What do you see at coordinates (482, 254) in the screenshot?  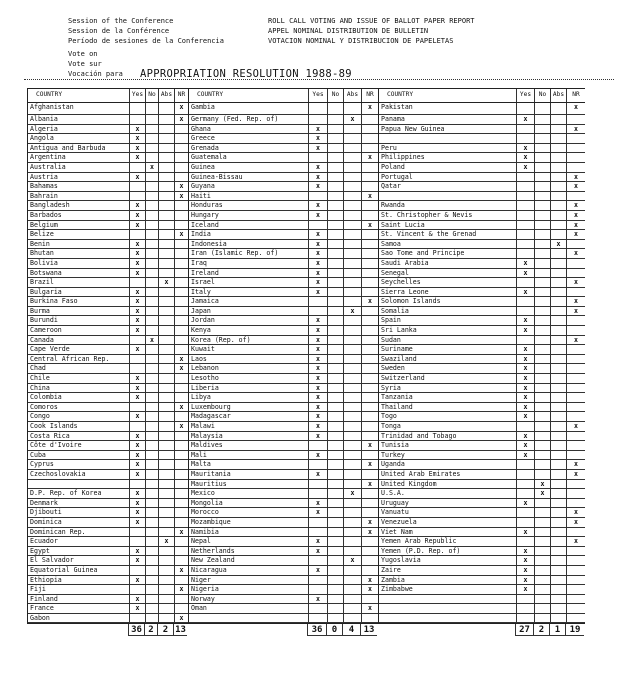 I see `table-row: Sao Tome and Principe x` at bounding box center [482, 254].